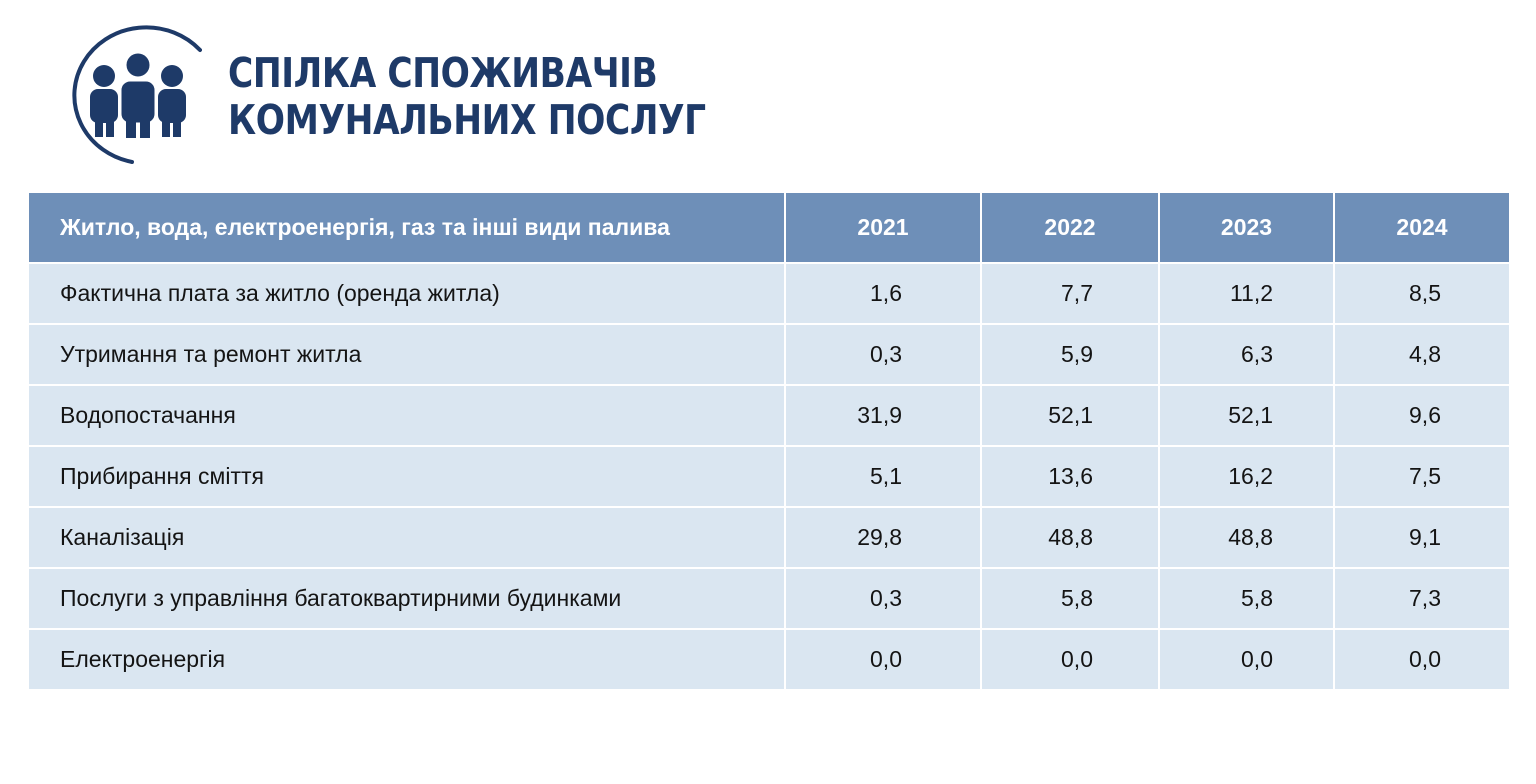 The width and height of the screenshot is (1536, 784). I want to click on cell-value: 9,6, so click(1421, 415).